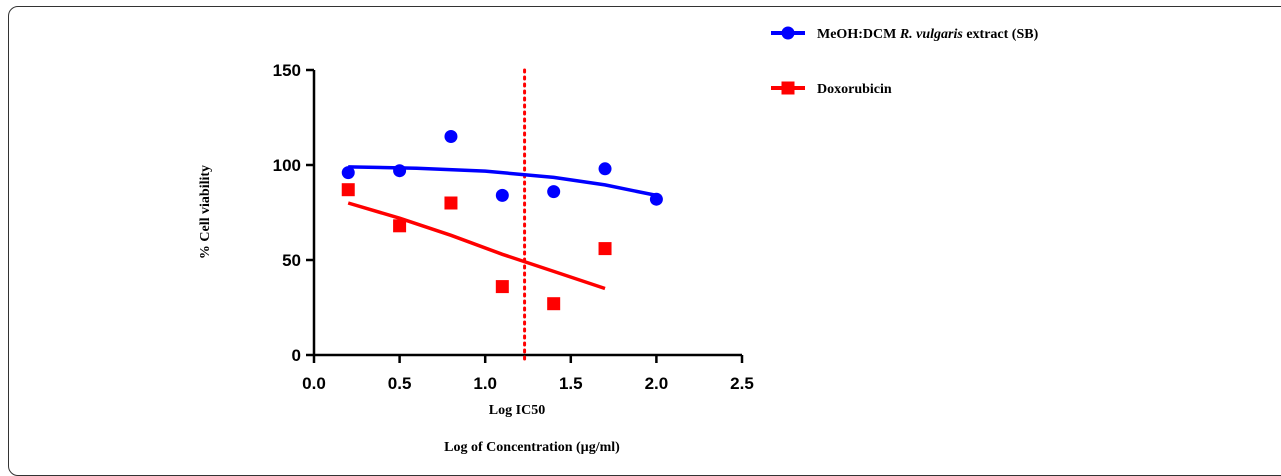 Image resolution: width=1281 pixels, height=476 pixels. Describe the element at coordinates (287, 165) in the screenshot. I see `y-tick-label: 100` at that location.